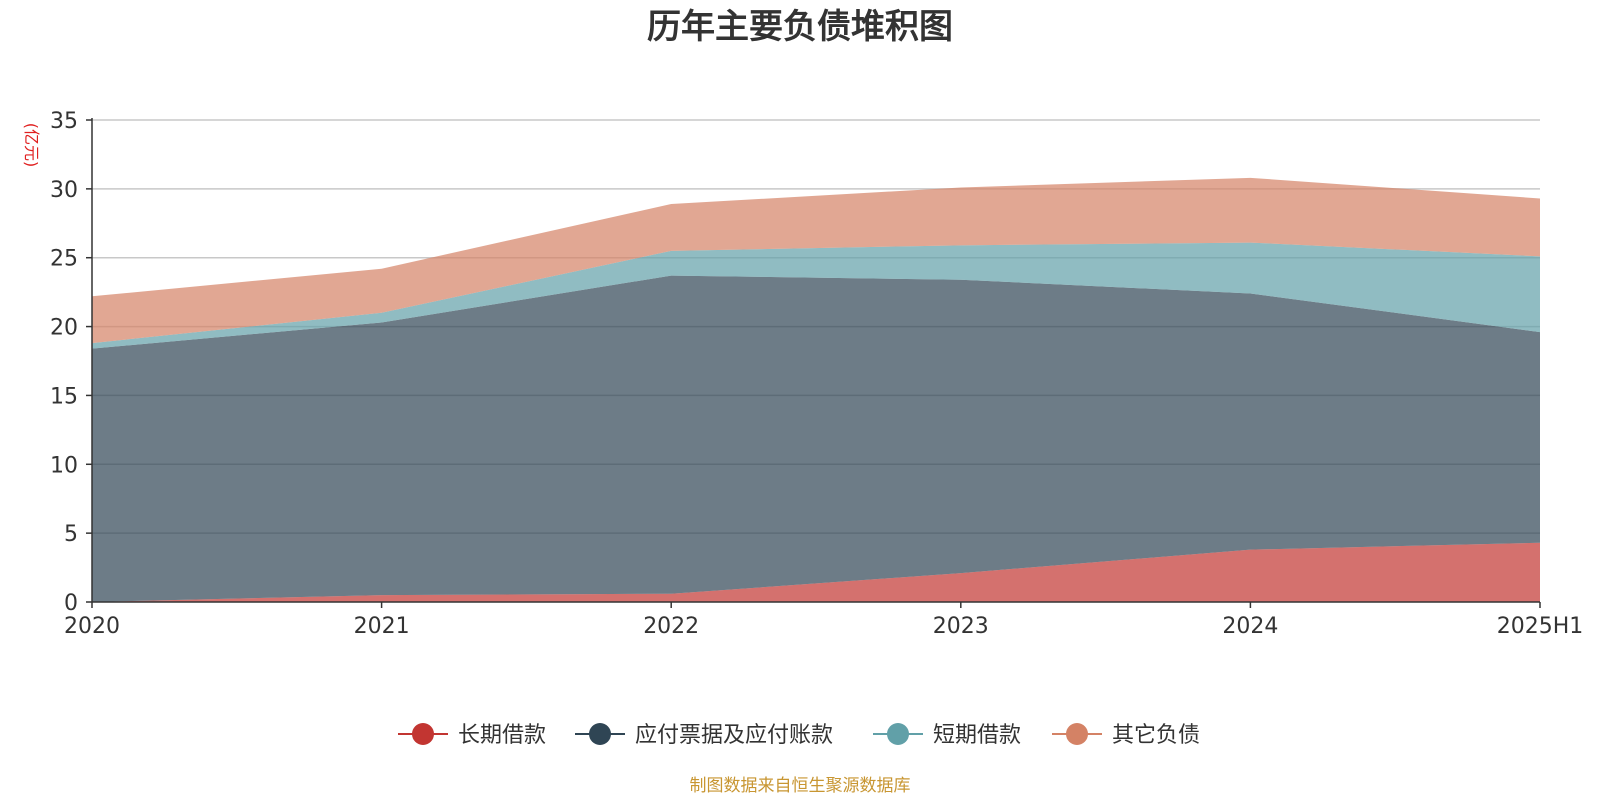 The height and width of the screenshot is (800, 1600). I want to click on y-tick-label: 20, so click(64, 328).